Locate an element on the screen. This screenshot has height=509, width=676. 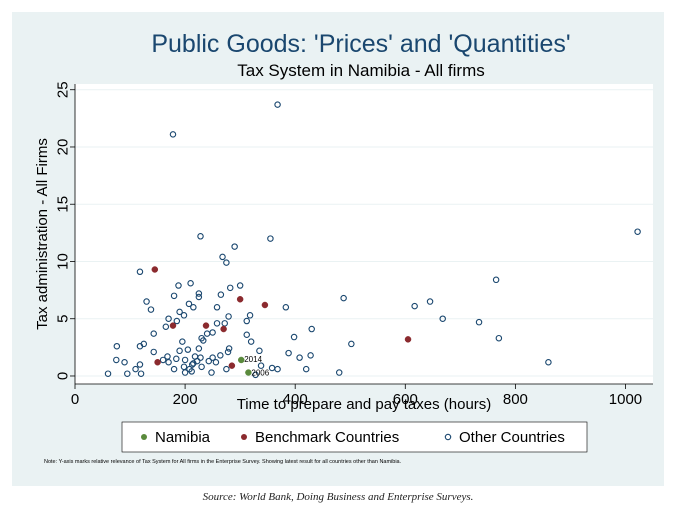
y-tick-label: 0 is located at coordinates (62, 376).